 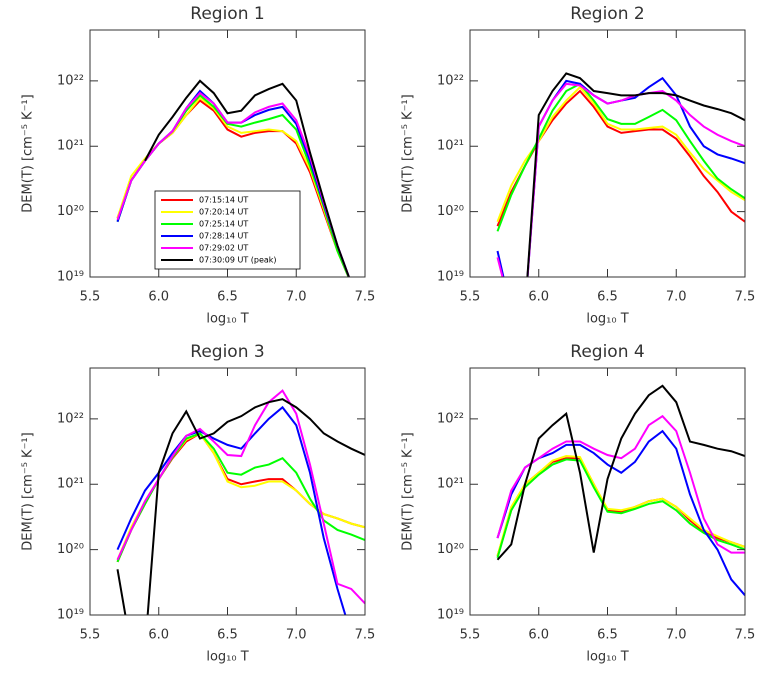 I want to click on legend-label: 07:29:02 UT, so click(x=223, y=248).